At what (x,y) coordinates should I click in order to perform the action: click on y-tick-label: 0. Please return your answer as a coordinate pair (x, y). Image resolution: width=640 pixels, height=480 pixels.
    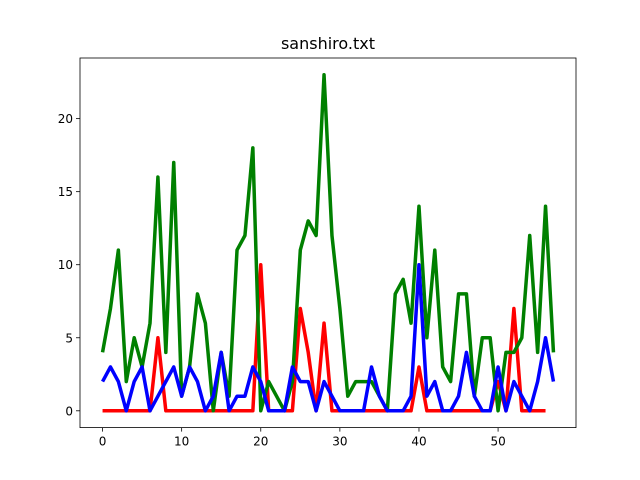
    Looking at the image, I should click on (69, 411).